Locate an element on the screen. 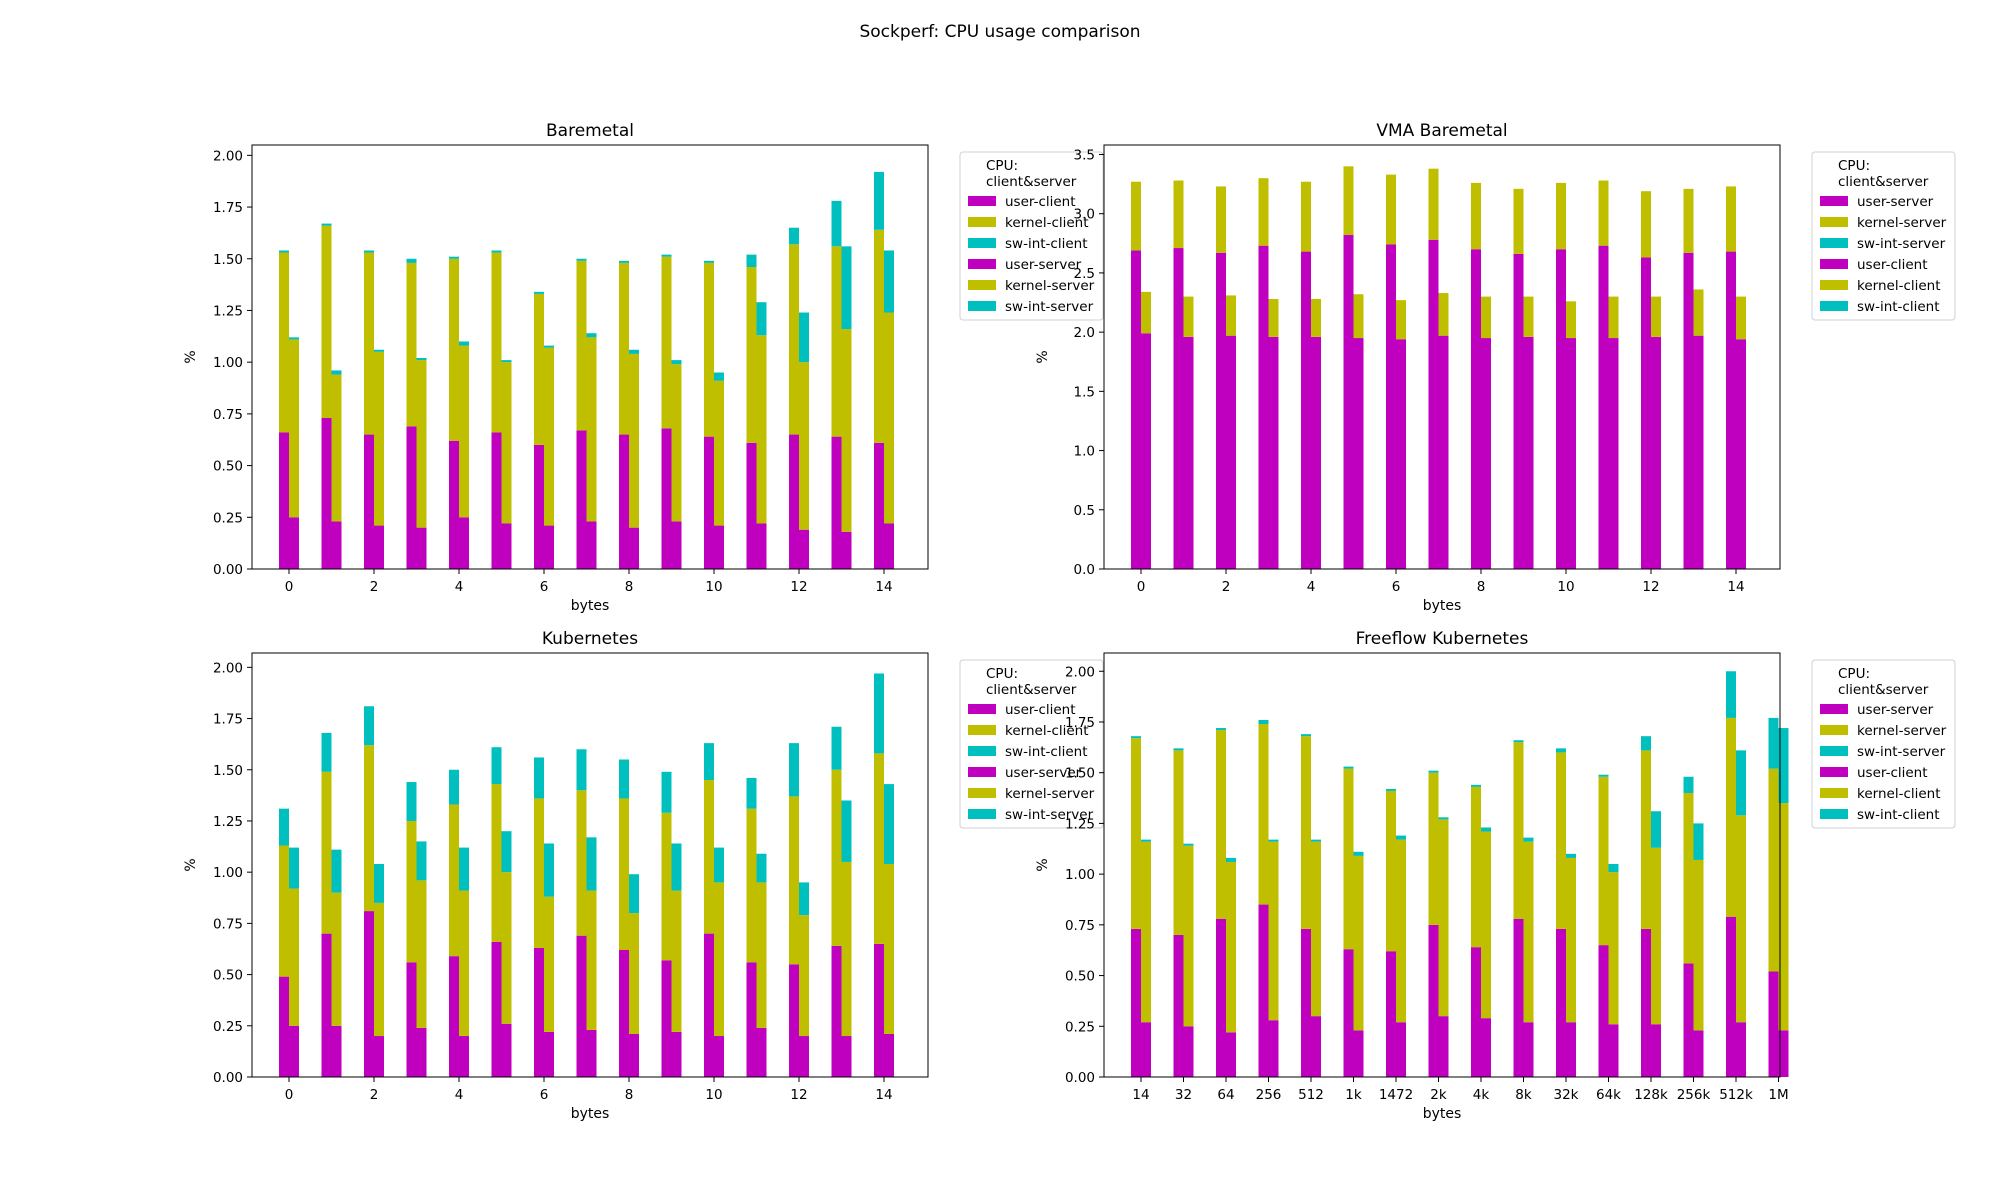 The width and height of the screenshot is (2000, 1200). vma-baremetal-legend-label: kernel-client is located at coordinates (1899, 286).